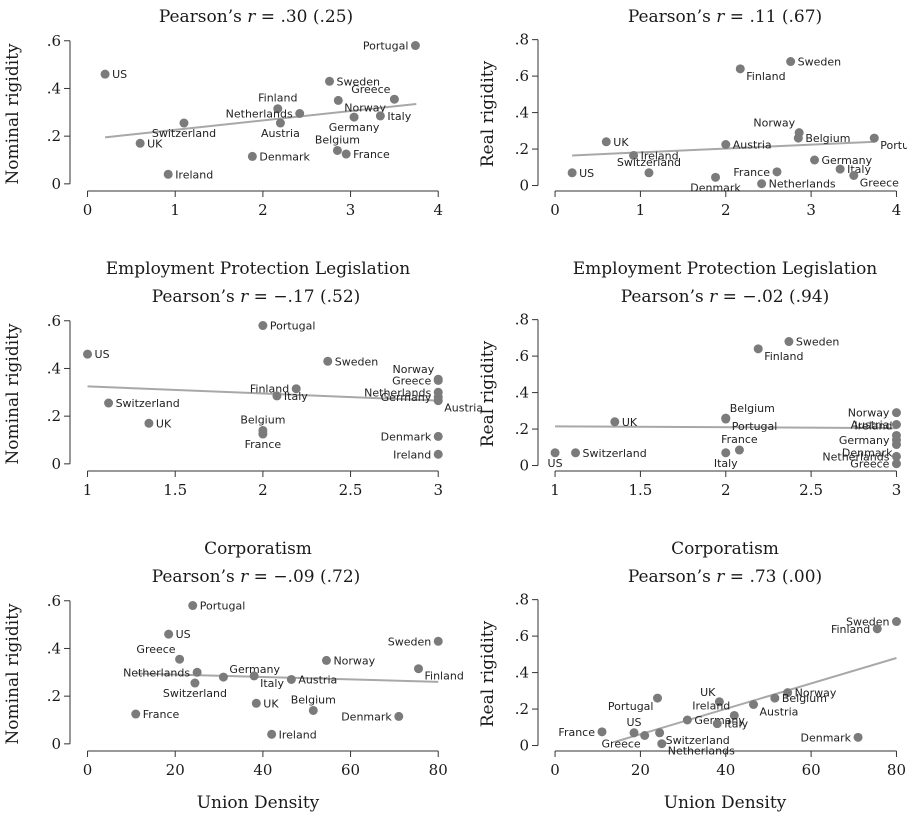 This screenshot has width=907, height=813. I want to click on chart-title: Pearson’s r = .73 (.00), so click(725, 577).